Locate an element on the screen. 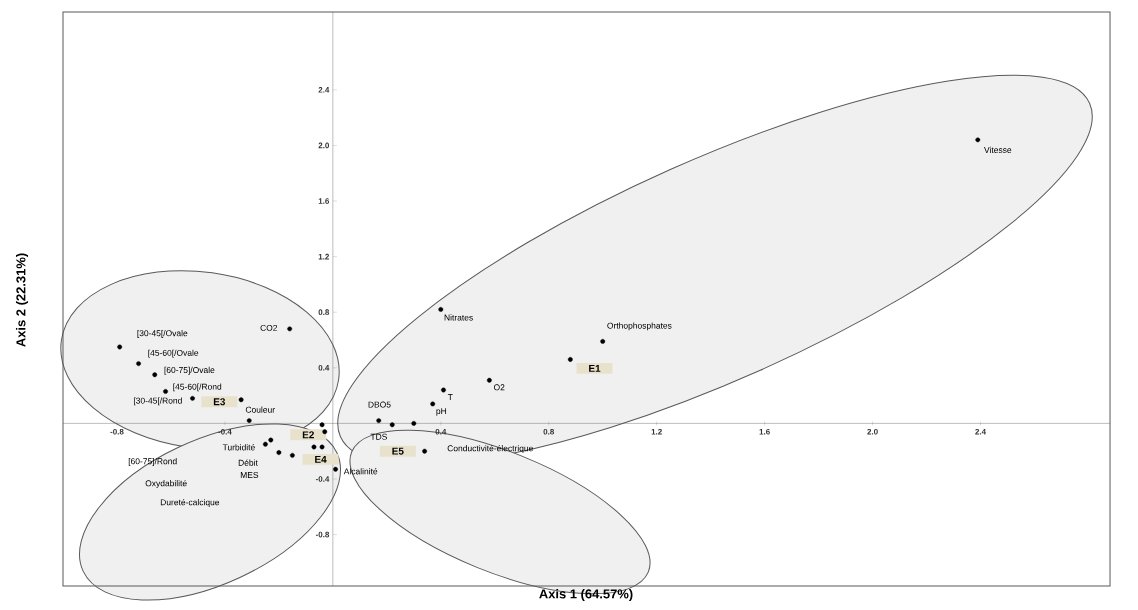 The width and height of the screenshot is (1138, 610). annotation: [30-45[/Rond is located at coordinates (157, 401).